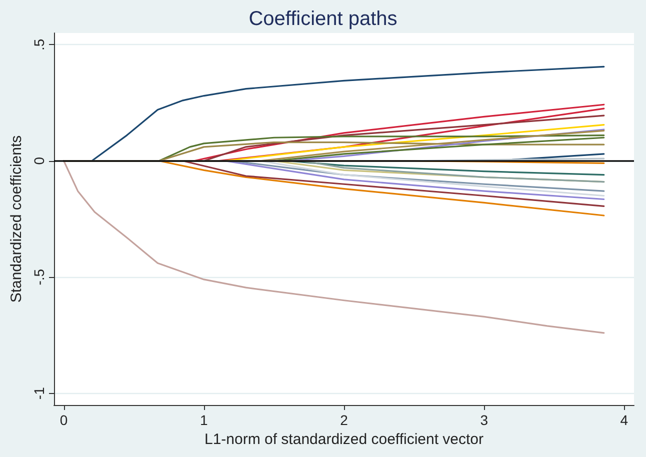 The width and height of the screenshot is (646, 457). What do you see at coordinates (204, 420) in the screenshot?
I see `x-tick-label: 1` at bounding box center [204, 420].